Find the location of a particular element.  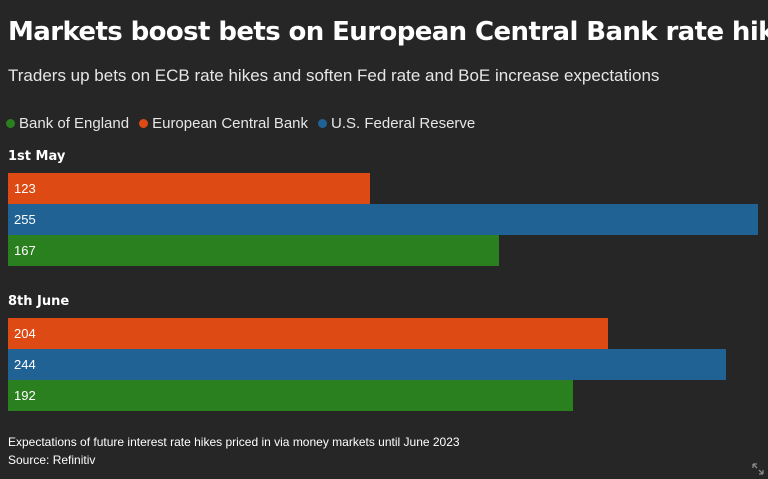

legend-label: U.S. Federal Reserve is located at coordinates (403, 123).